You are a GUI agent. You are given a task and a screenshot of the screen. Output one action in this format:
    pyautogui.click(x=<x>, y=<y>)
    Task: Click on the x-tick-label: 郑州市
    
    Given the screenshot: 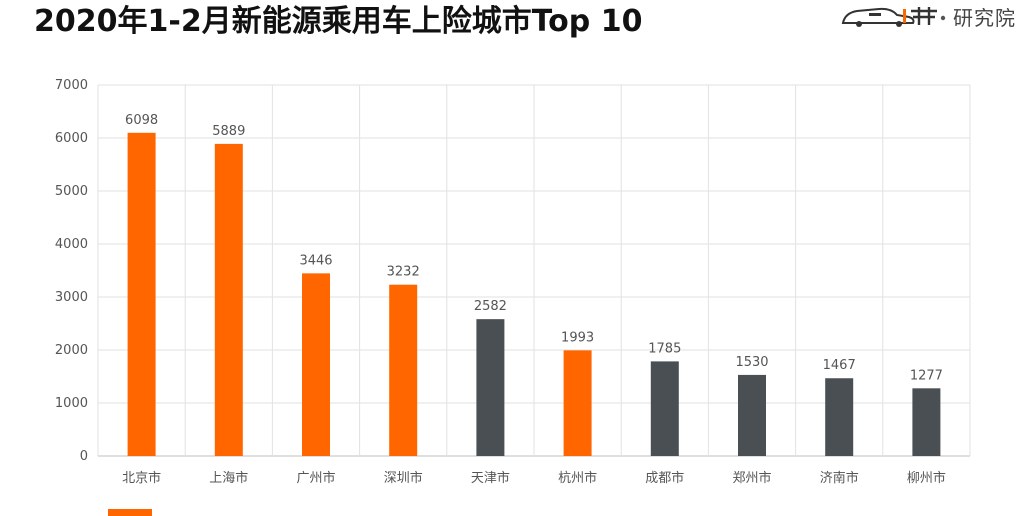 What is the action you would take?
    pyautogui.click(x=751, y=478)
    